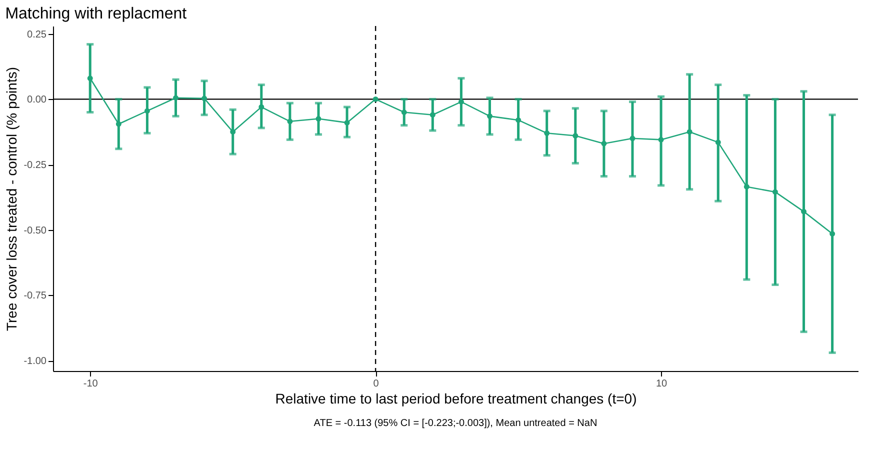  I want to click on y-tick-label: -1.00, so click(35, 362).